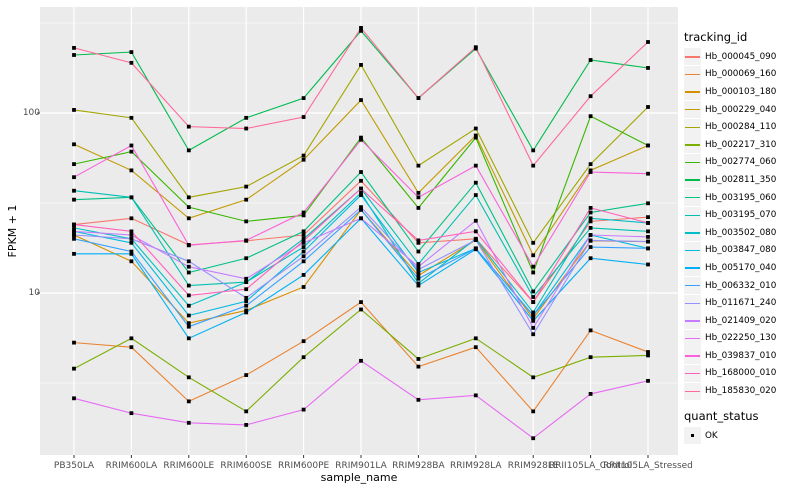  I want to click on legend-item-label: Hb_000284_110, so click(741, 127).